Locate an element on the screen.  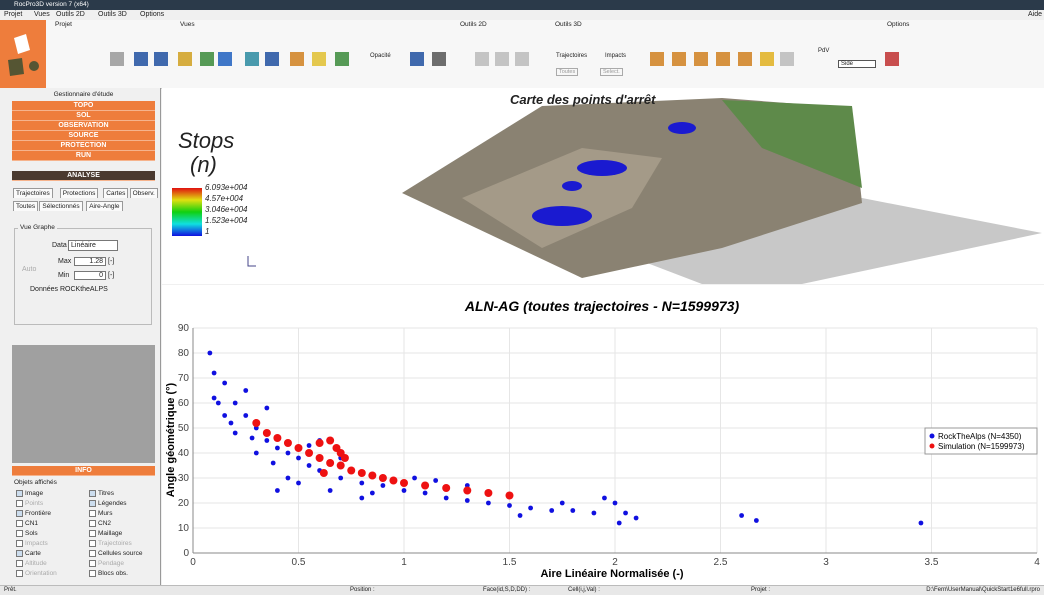
checkbox: Légendes is located at coordinates (108, 503).